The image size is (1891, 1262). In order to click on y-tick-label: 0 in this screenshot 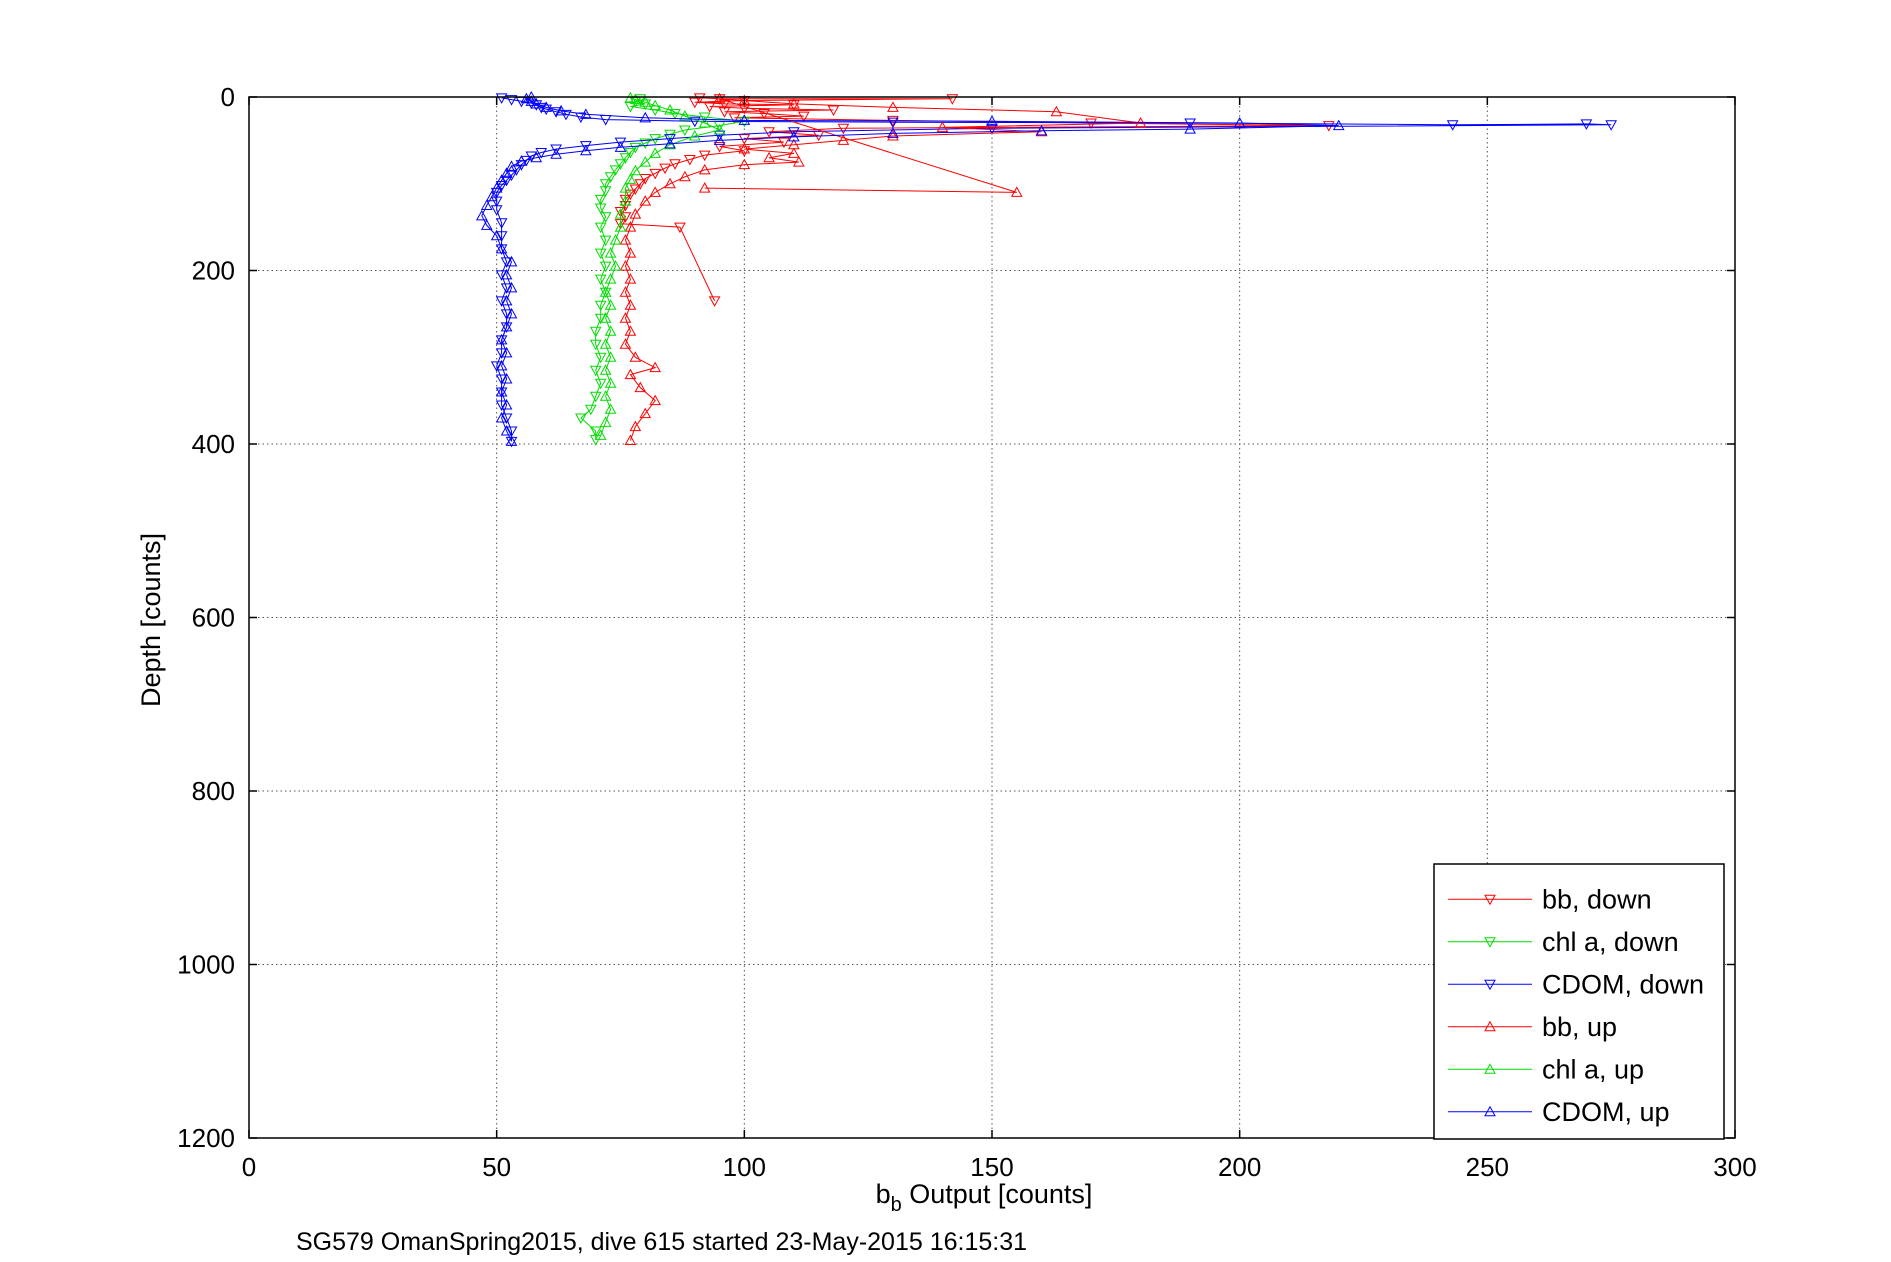, I will do `click(228, 97)`.